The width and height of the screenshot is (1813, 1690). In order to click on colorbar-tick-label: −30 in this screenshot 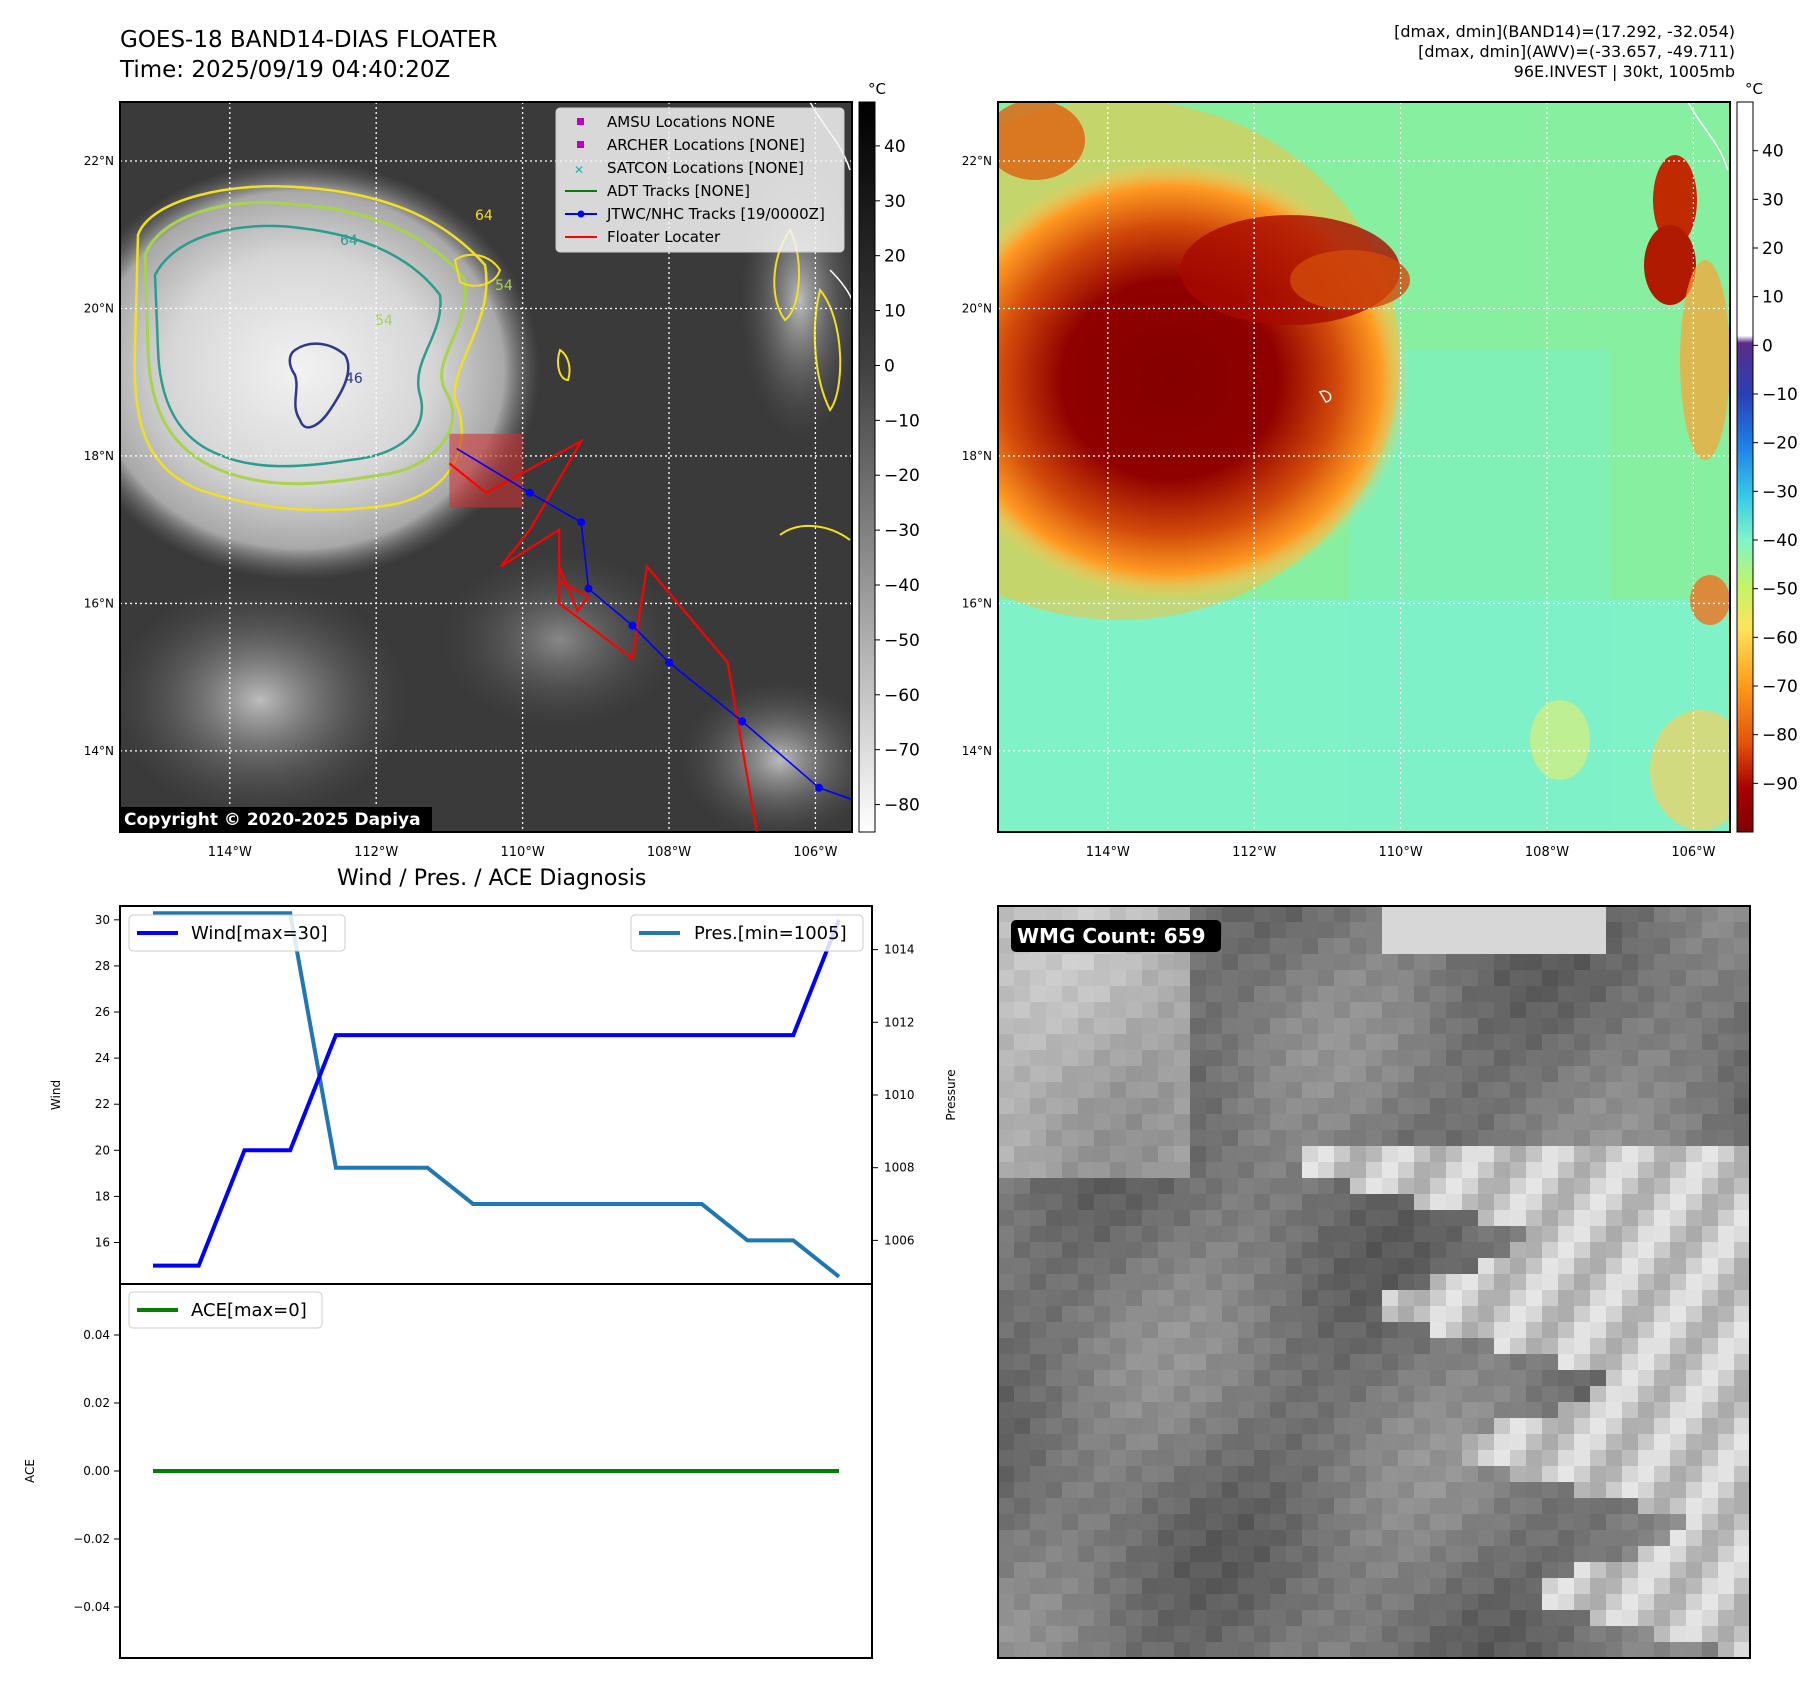, I will do `click(902, 531)`.